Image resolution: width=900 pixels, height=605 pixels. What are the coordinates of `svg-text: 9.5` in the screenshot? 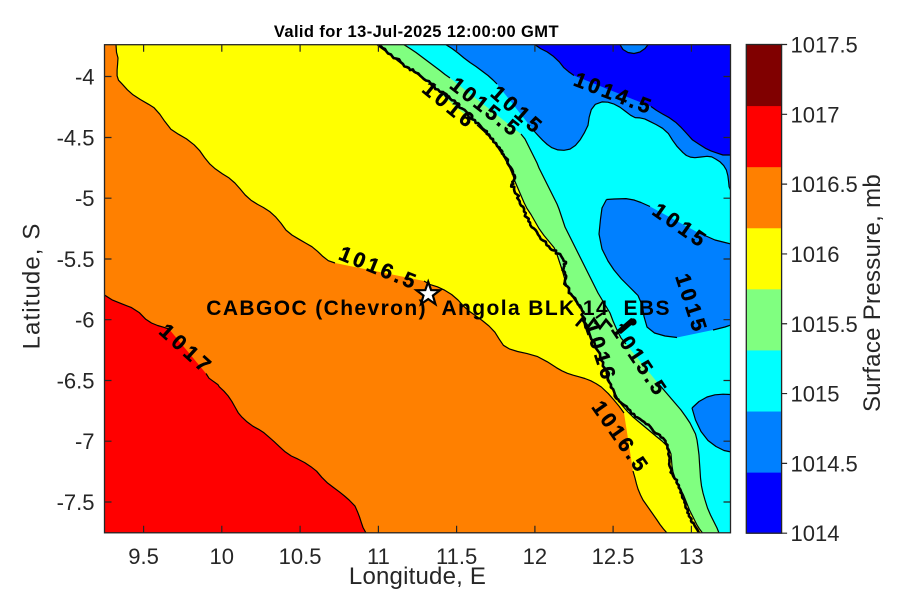 It's located at (143, 556).